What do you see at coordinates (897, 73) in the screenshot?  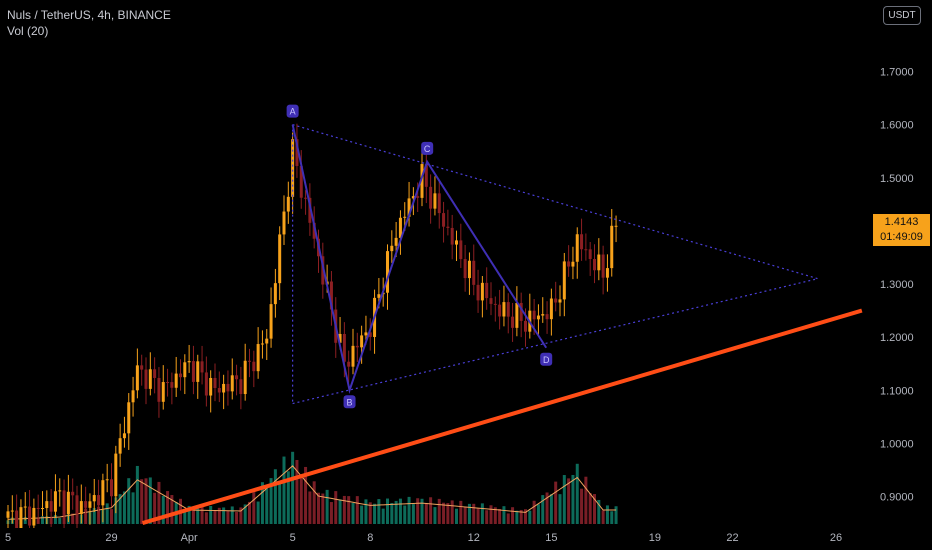 I see `y-tick-label: 1.7000` at bounding box center [897, 73].